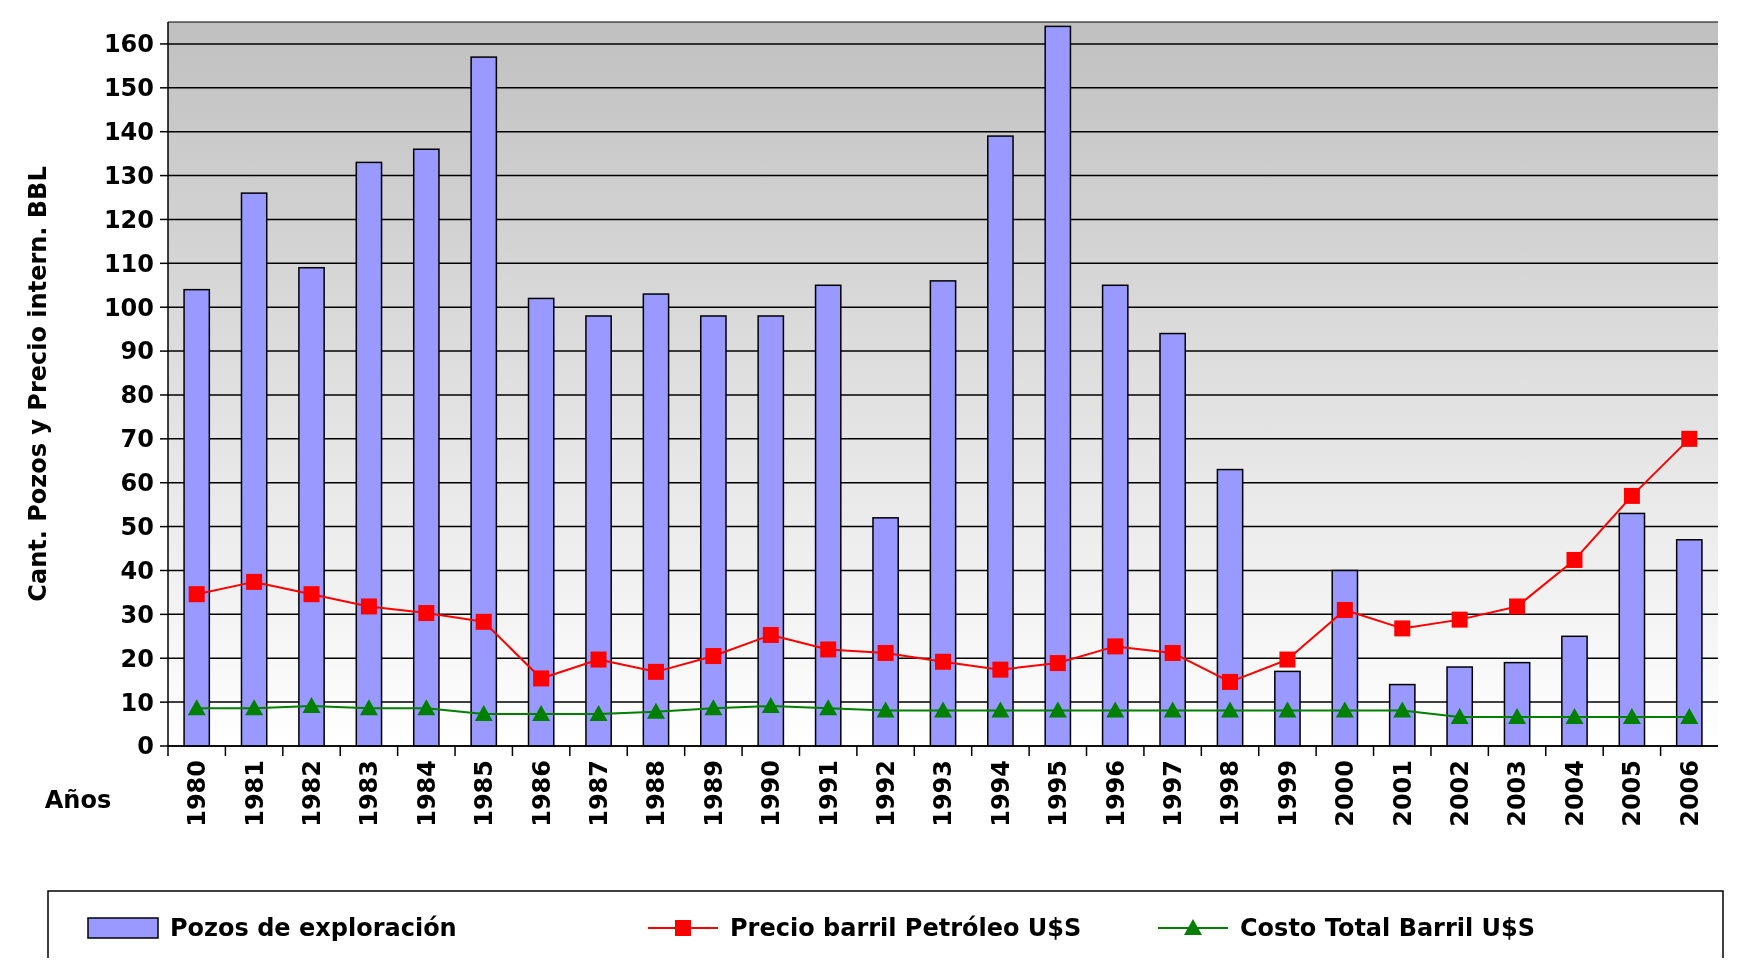  What do you see at coordinates (656, 793) in the screenshot?
I see `x-tick-label: 1988` at bounding box center [656, 793].